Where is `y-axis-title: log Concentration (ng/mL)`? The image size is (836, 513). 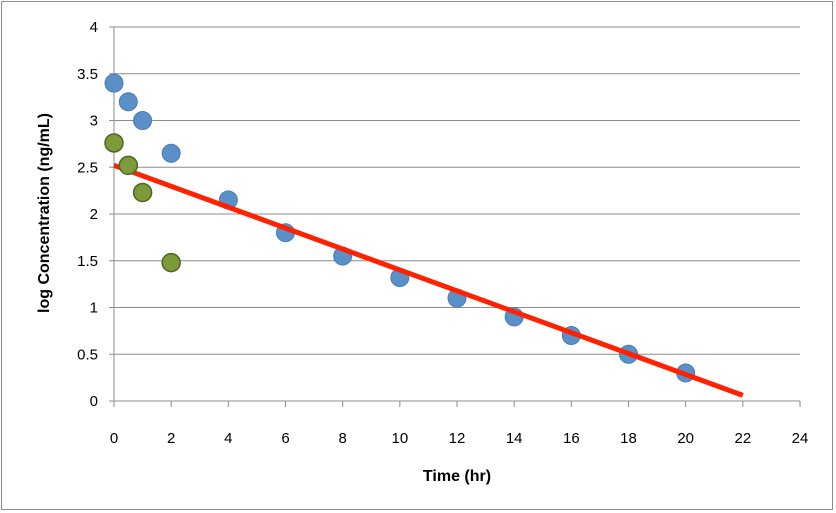
y-axis-title: log Concentration (ng/mL) is located at coordinates (44, 213).